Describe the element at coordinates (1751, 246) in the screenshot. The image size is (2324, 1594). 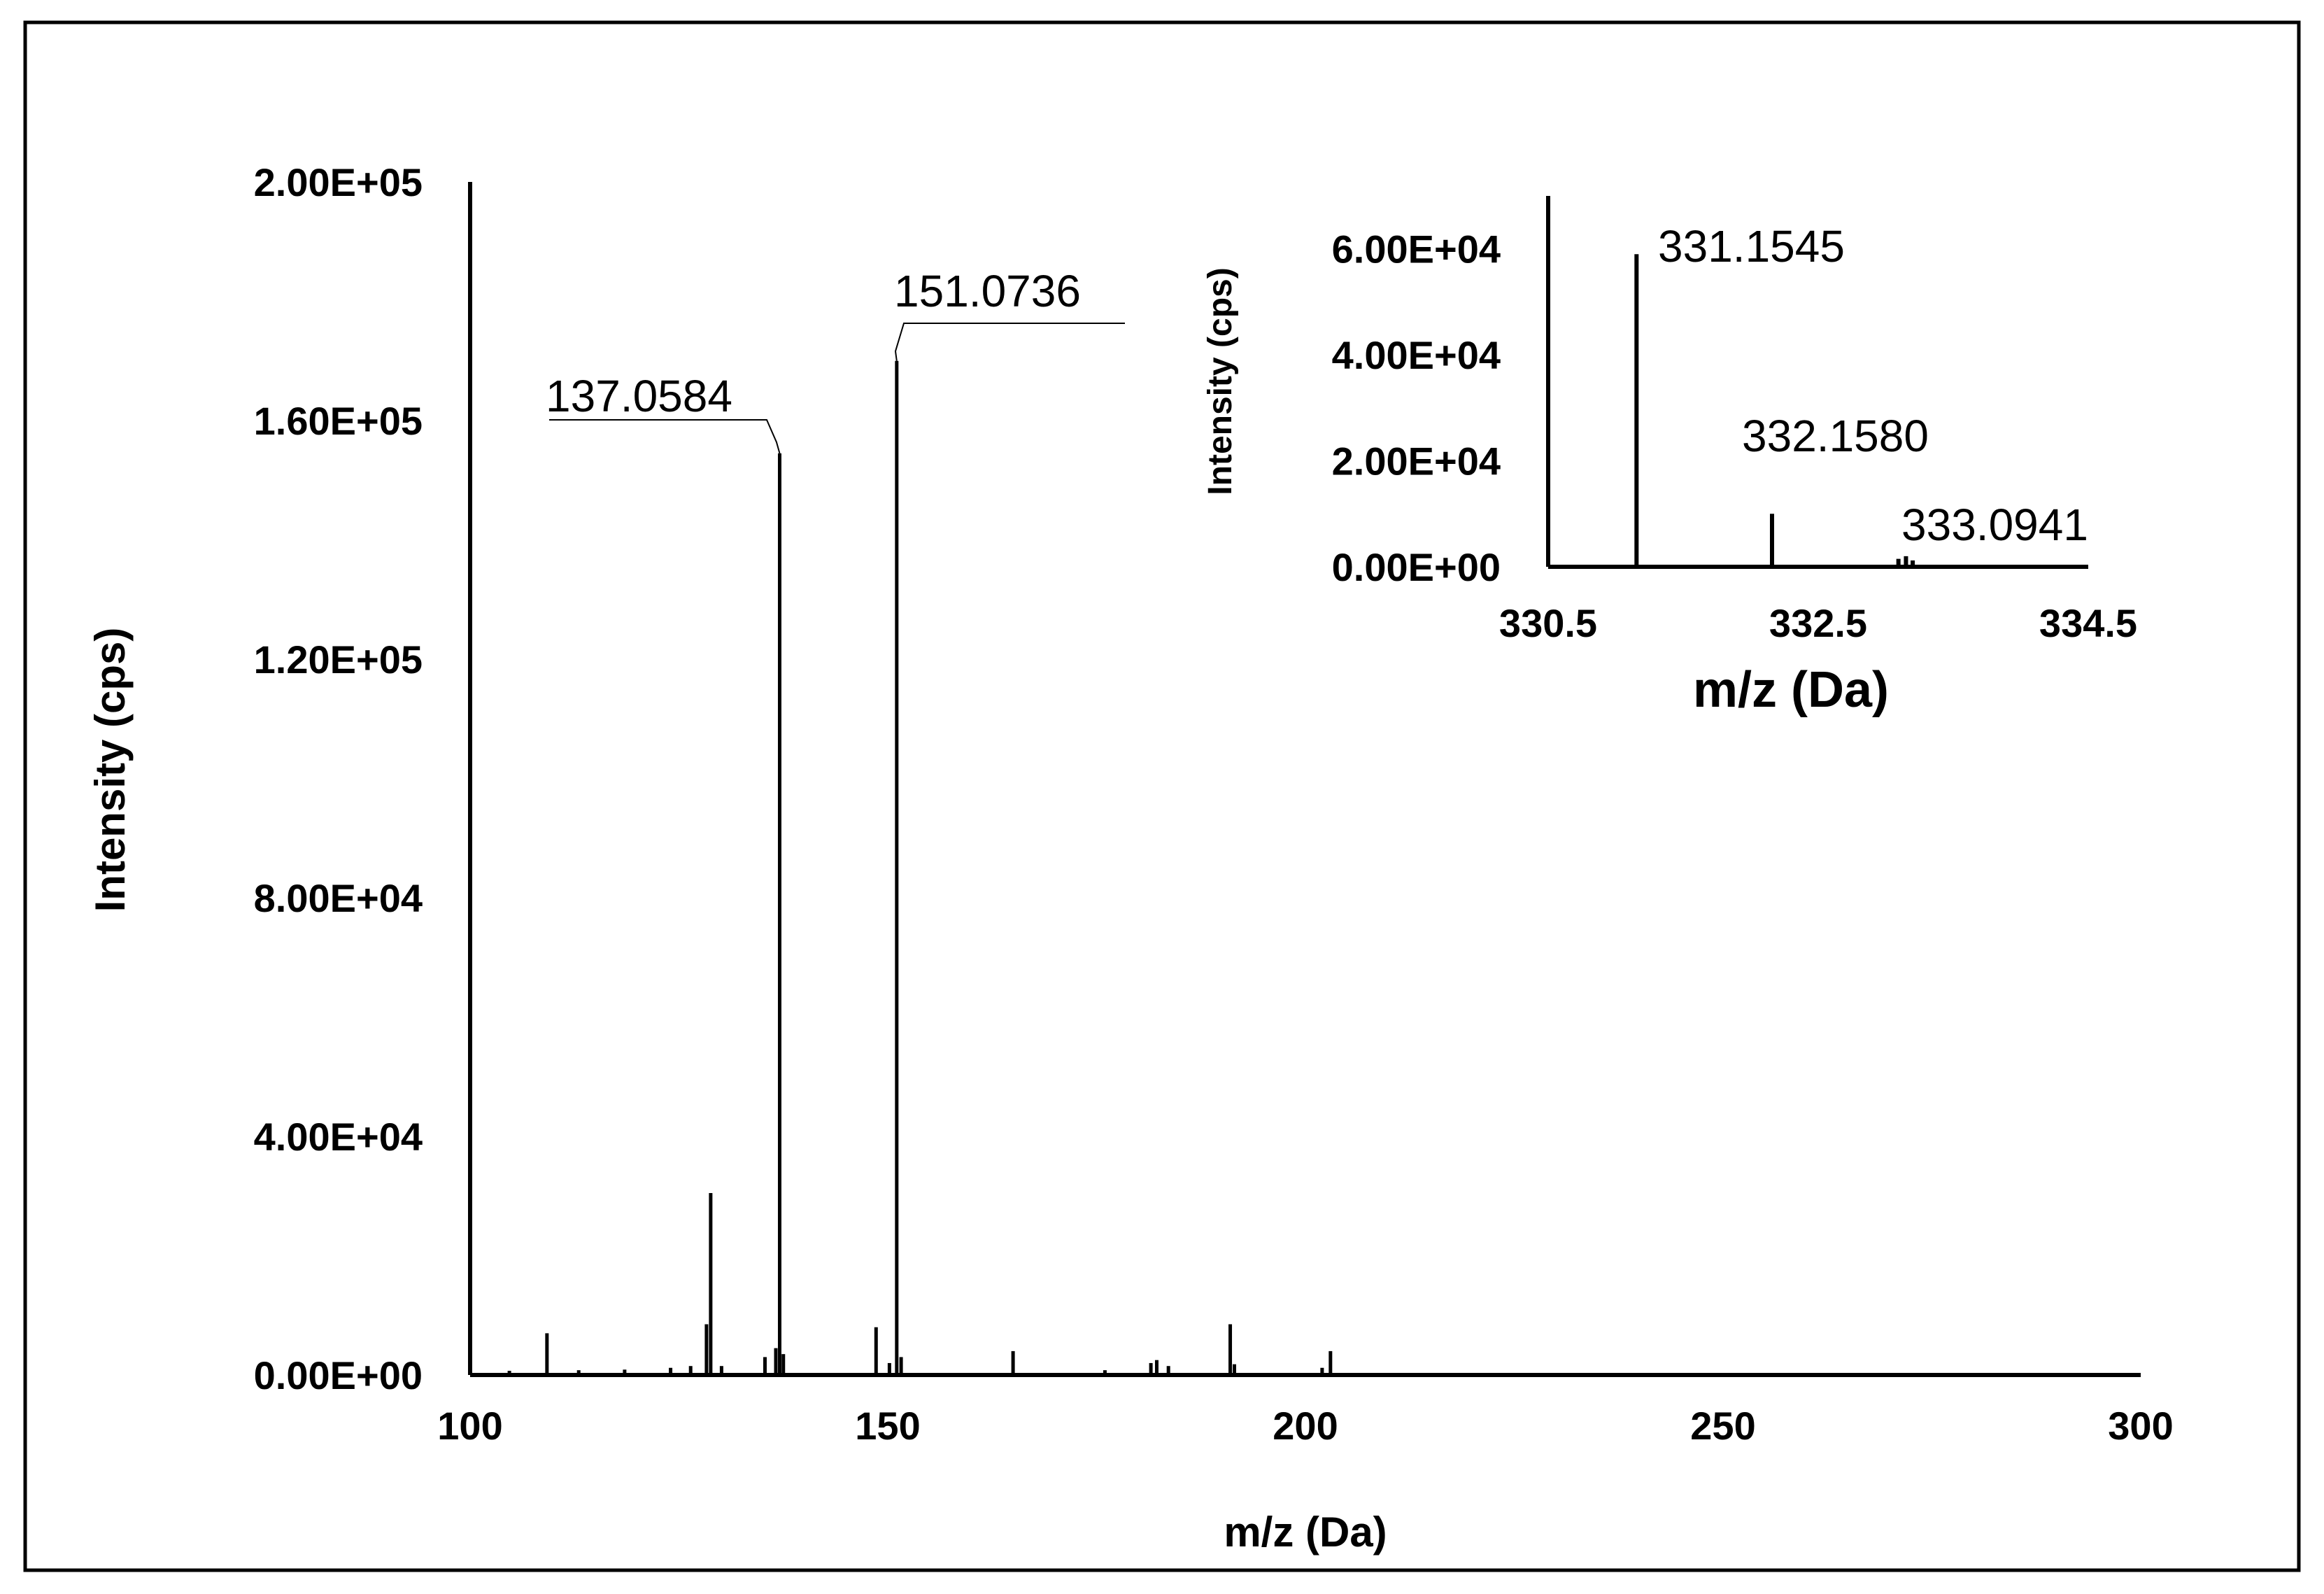
I see `inset-peak-annotation: 331.1545` at that location.